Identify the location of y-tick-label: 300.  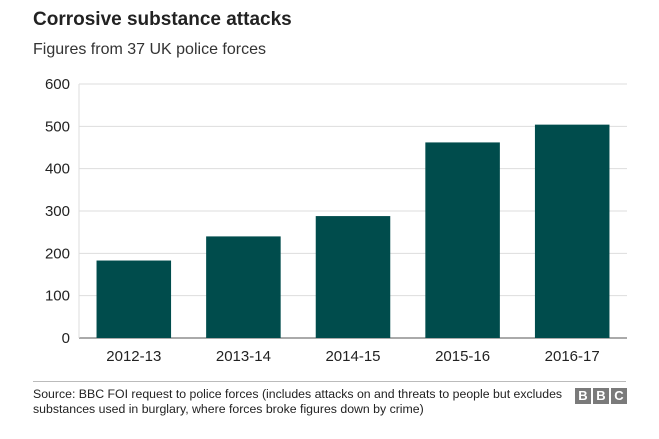
(57, 211).